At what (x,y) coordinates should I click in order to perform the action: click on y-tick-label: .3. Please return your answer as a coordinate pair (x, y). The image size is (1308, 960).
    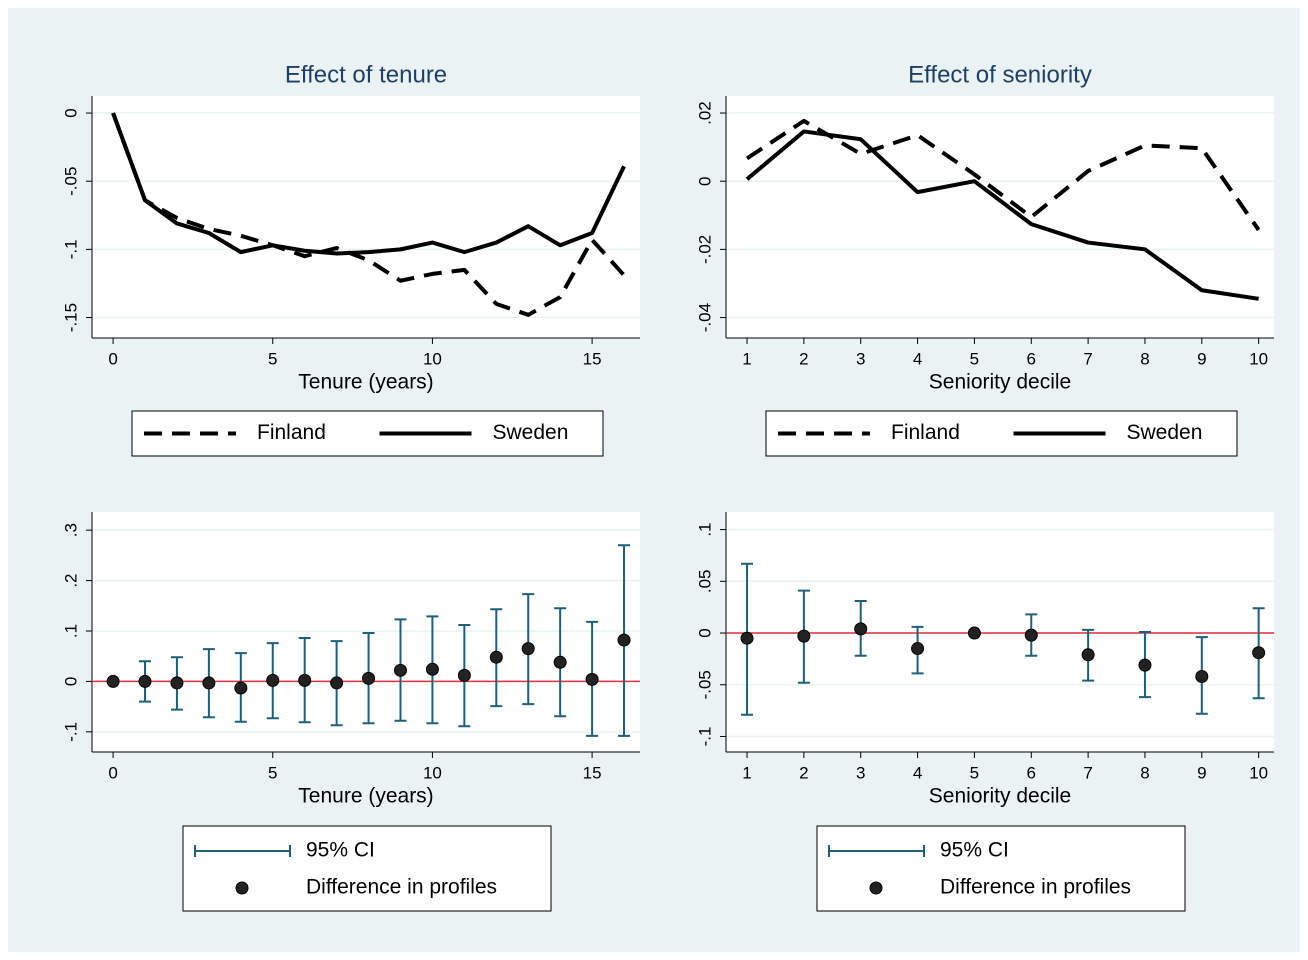
    Looking at the image, I should click on (70, 530).